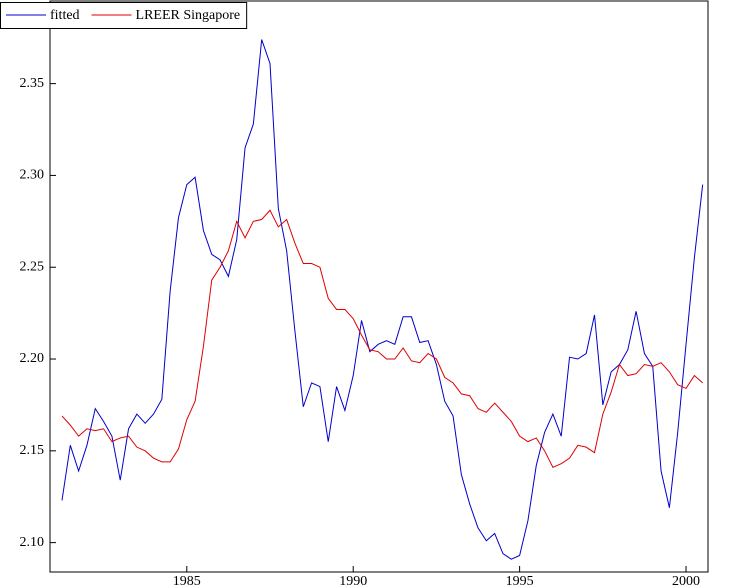 This screenshot has width=744, height=588. Describe the element at coordinates (188, 15) in the screenshot. I see `legend-label: LREER Singapore` at that location.